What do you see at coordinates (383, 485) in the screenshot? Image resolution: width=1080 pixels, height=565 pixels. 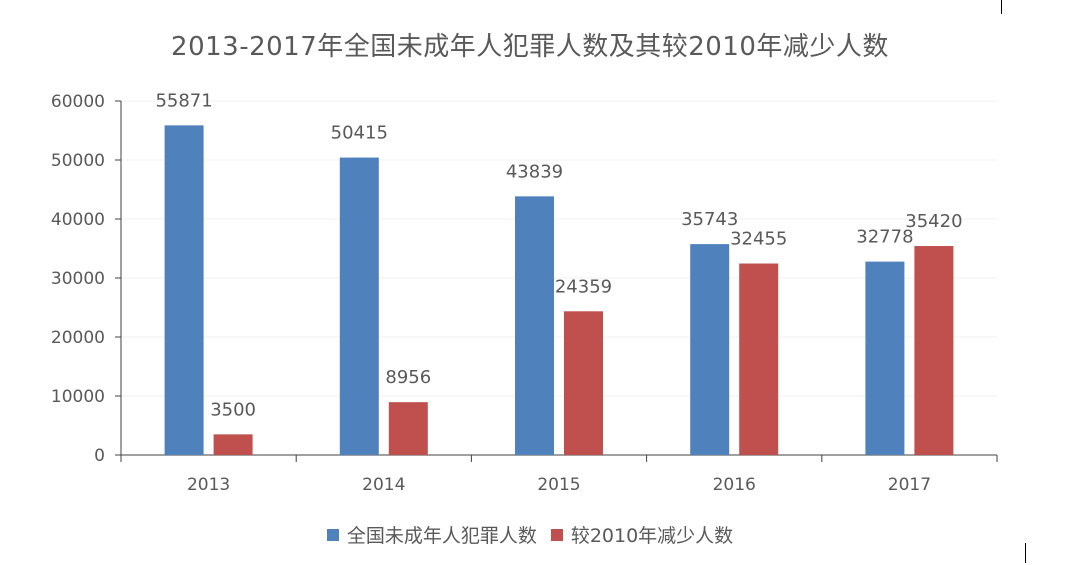 I see `x-tick-label-2014: 2014` at bounding box center [383, 485].